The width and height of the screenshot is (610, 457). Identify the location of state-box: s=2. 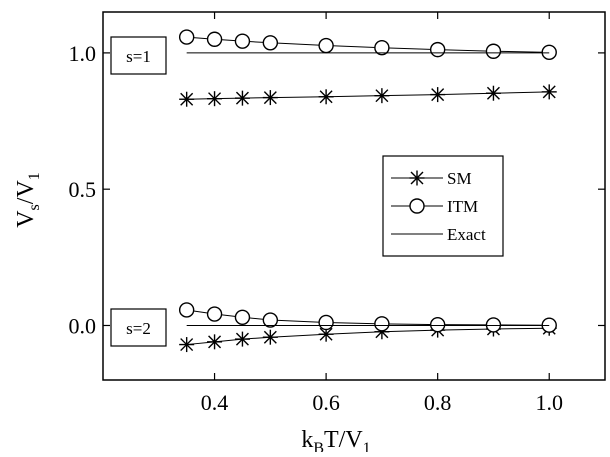
(138, 327).